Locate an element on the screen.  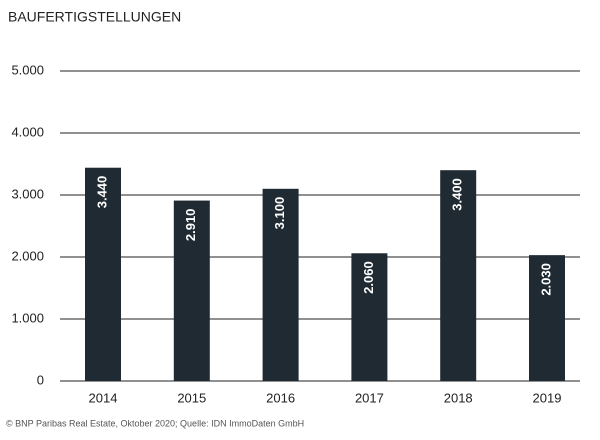
value-label: 2.910 is located at coordinates (190, 225).